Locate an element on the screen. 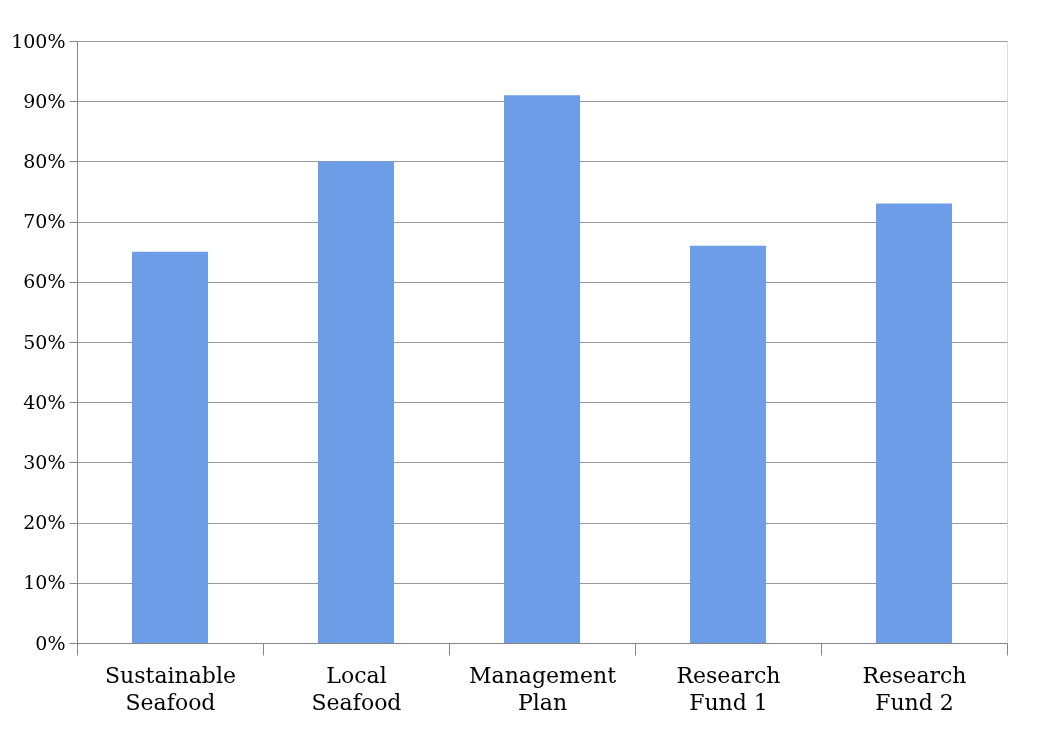  y-tick-label: 90% is located at coordinates (44, 100).